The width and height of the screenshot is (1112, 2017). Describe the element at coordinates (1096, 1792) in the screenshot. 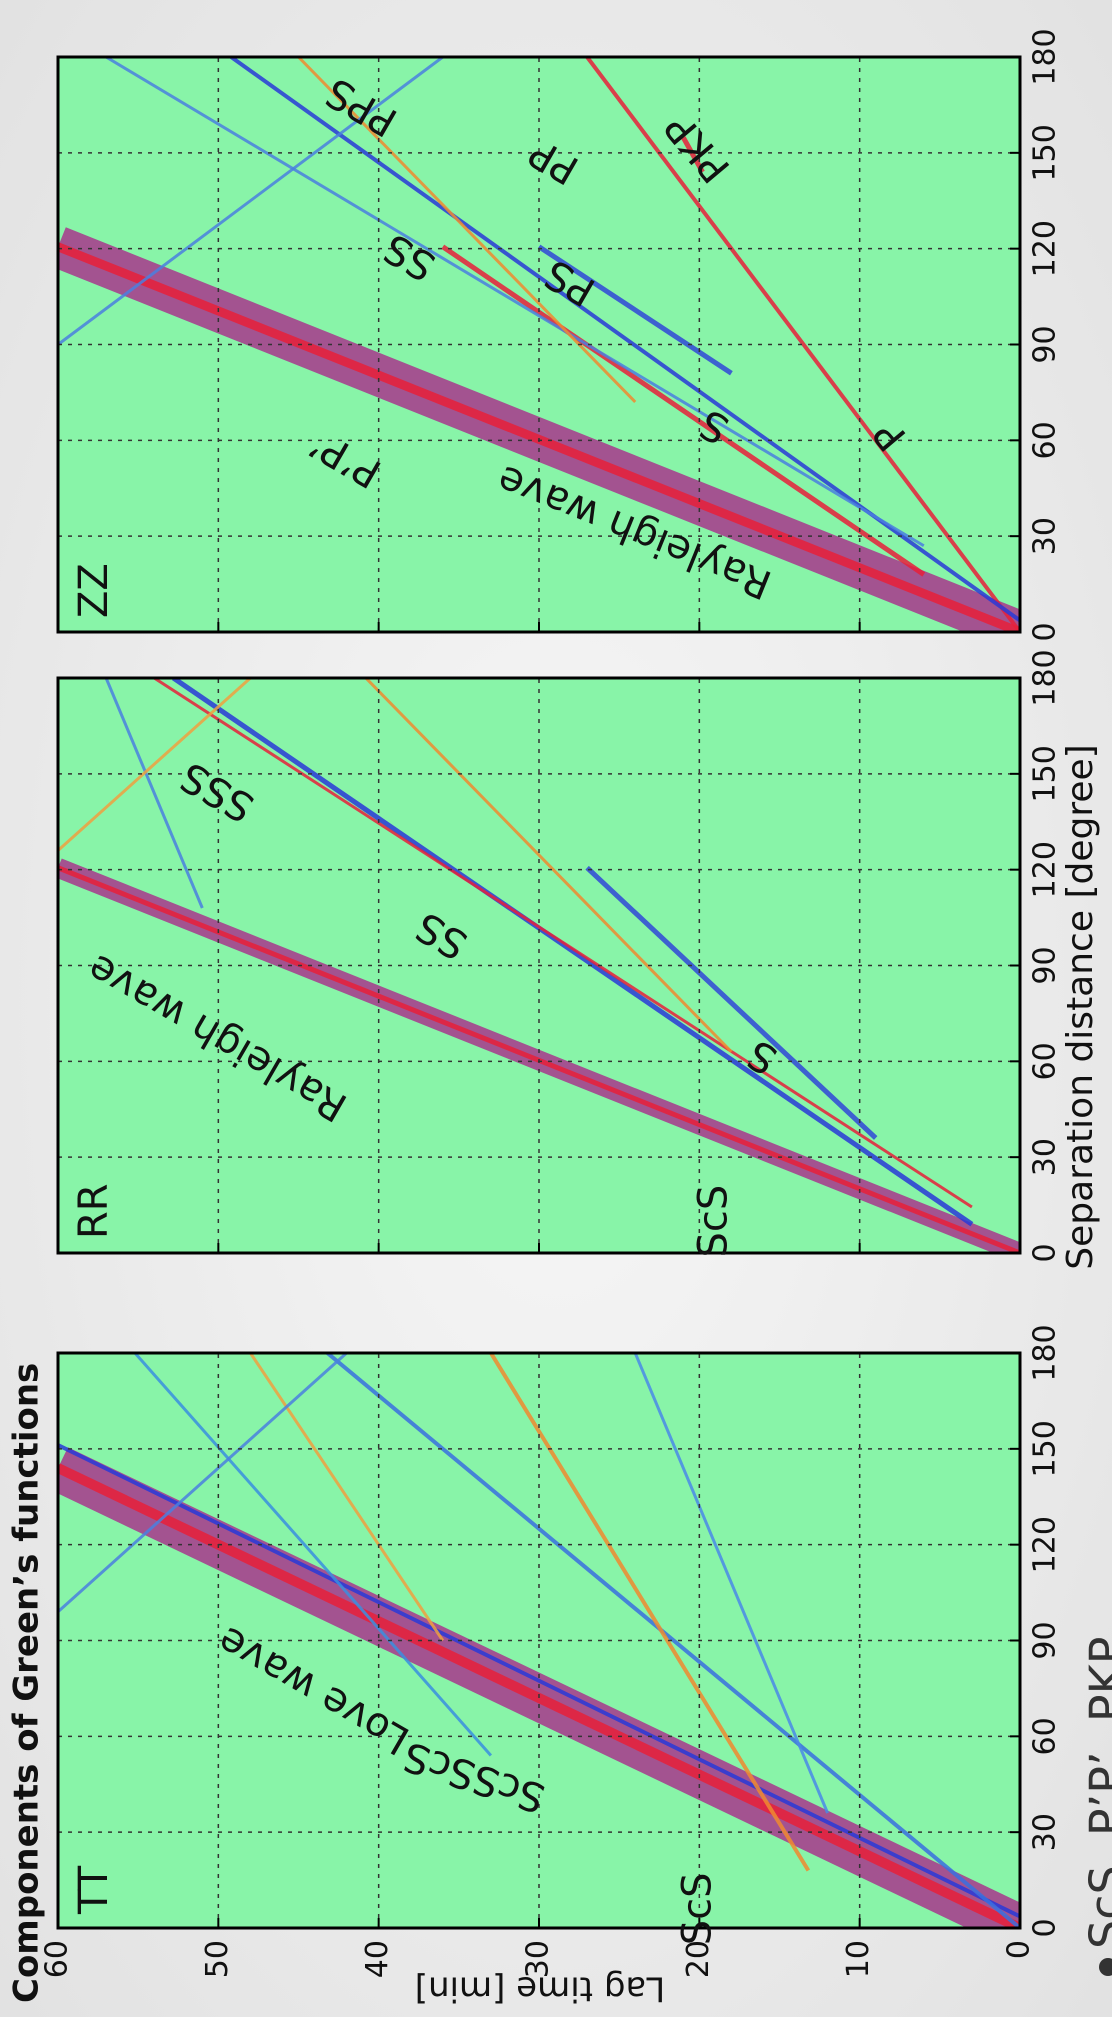

I see `bullet-text: ScS, P’P’, PKP` at that location.